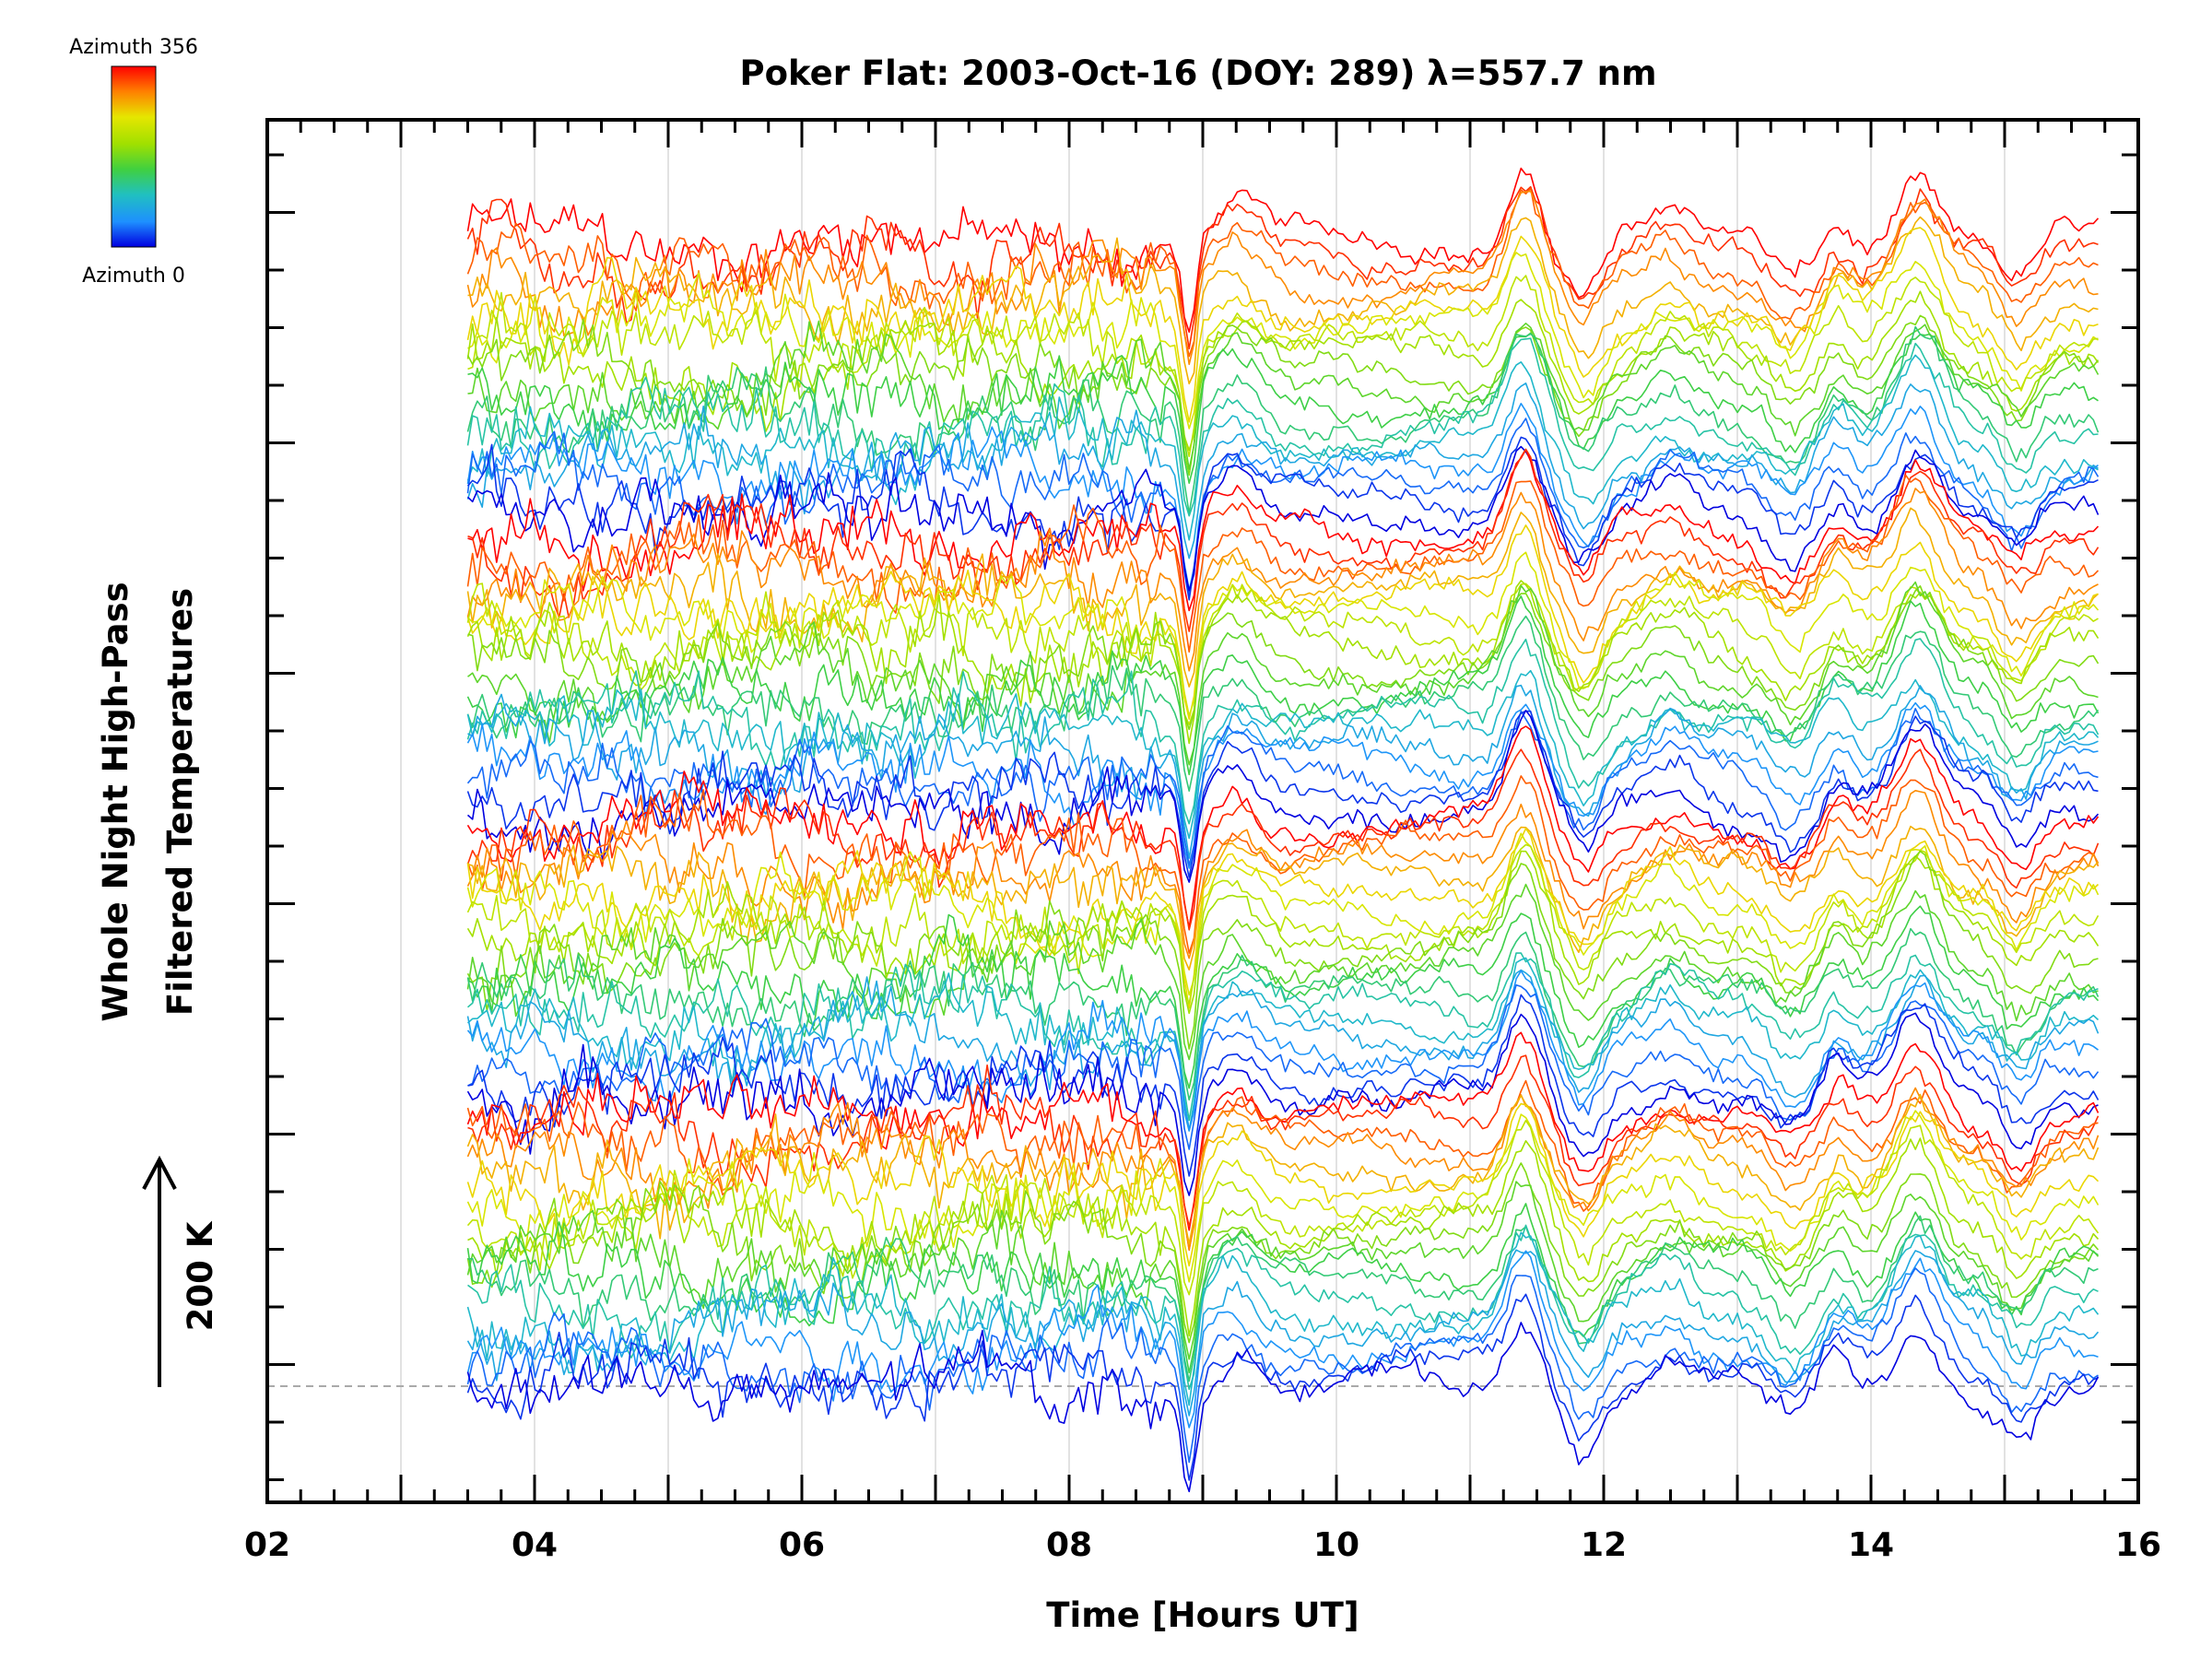  I want to click on x-tick-label: 08, so click(1069, 1545).